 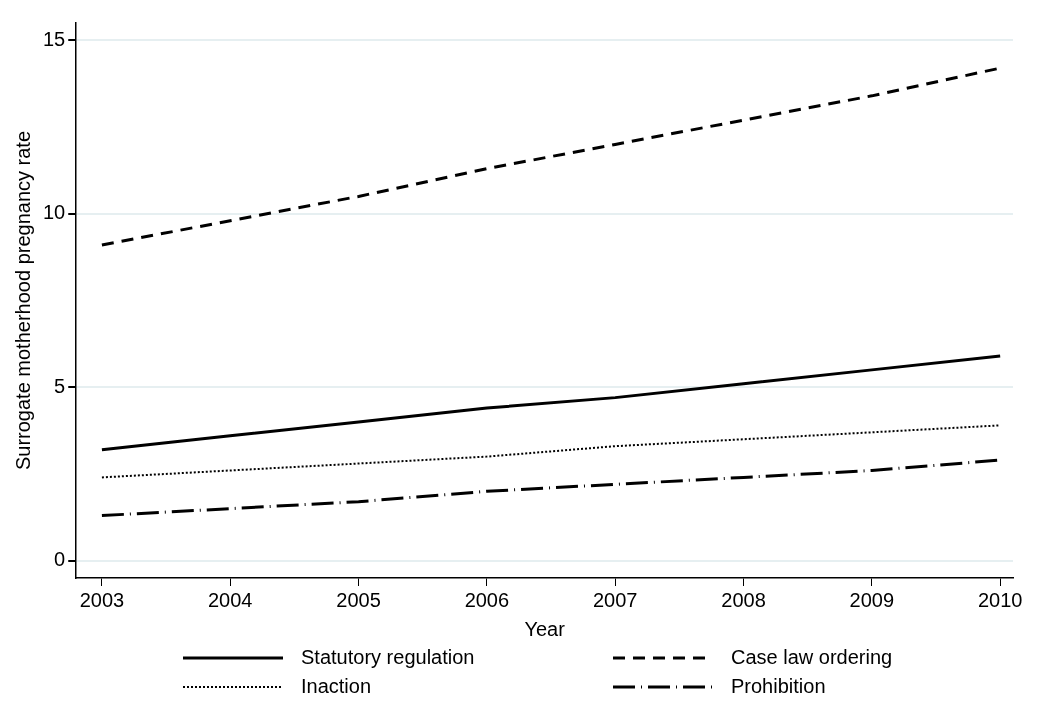 I want to click on y-tick-label: 0, so click(x=60, y=559).